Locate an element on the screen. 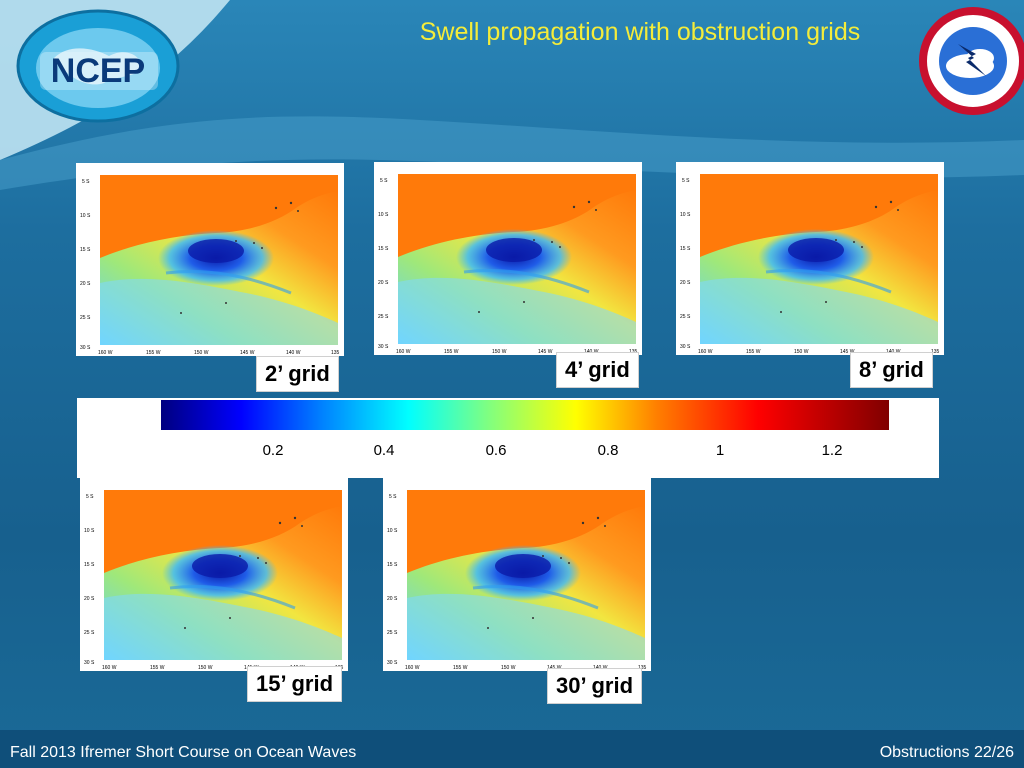 The height and width of the screenshot is (768, 1024). map-panel-4-grid is located at coordinates (508, 258).